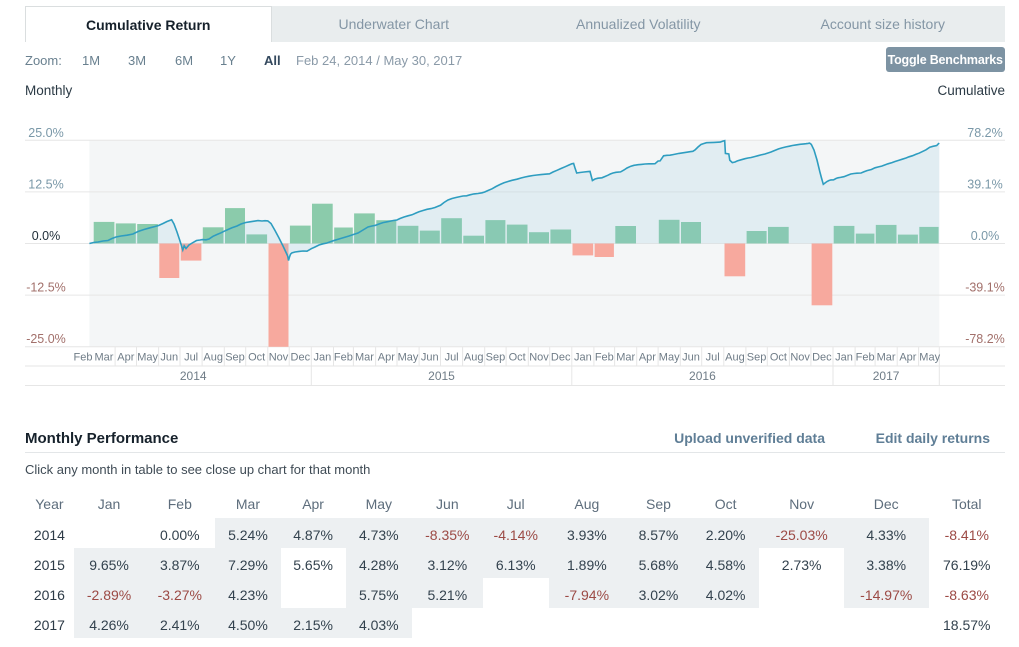 Image resolution: width=1019 pixels, height=647 pixels. Describe the element at coordinates (46, 288) in the screenshot. I see `svg-text: -12.5%` at that location.